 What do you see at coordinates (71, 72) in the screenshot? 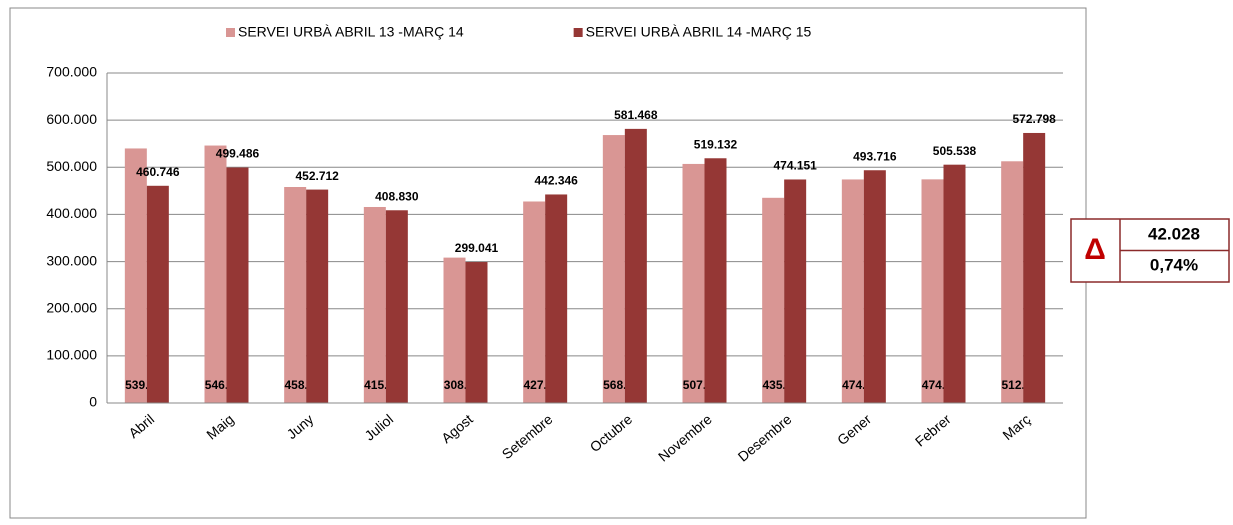
I see `y-tick-label: 700.000` at bounding box center [71, 72].